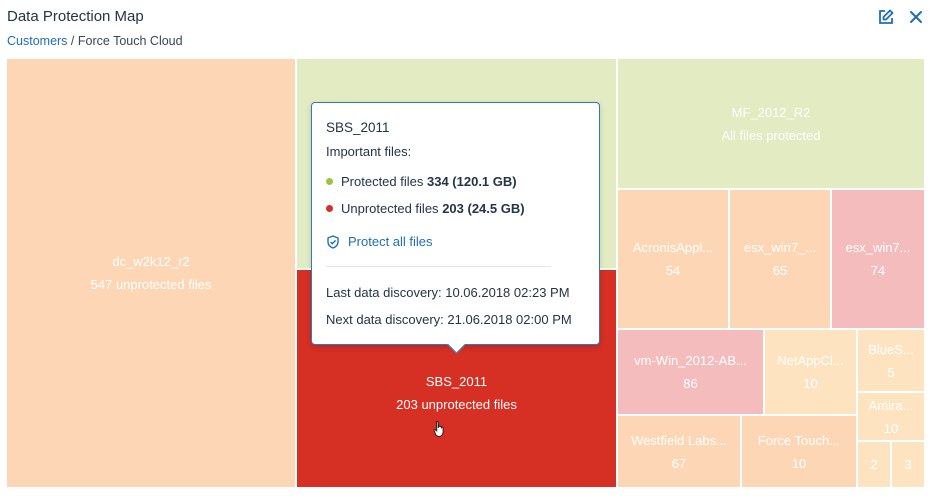  What do you see at coordinates (472, 181) in the screenshot?
I see `protected-value: 334 (120.1 GB)` at bounding box center [472, 181].